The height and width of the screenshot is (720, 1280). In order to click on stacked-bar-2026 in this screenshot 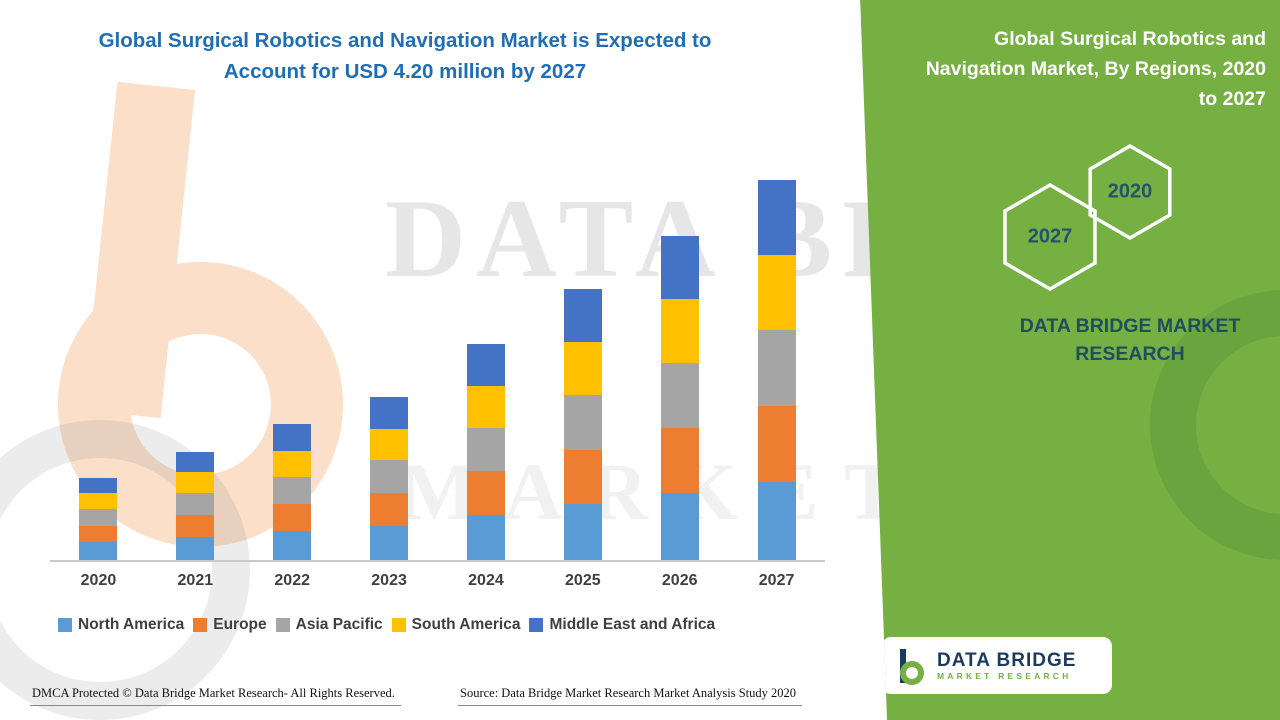, I will do `click(679, 398)`.